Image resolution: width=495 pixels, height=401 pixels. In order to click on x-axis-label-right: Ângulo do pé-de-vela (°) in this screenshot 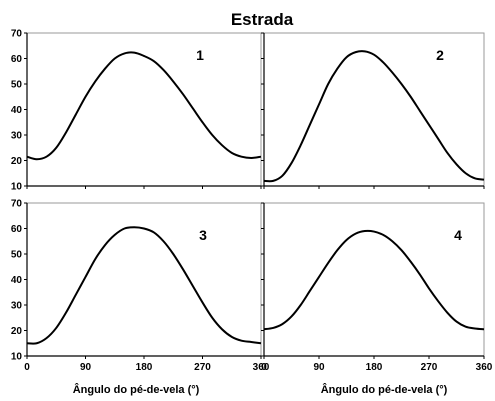, I will do `click(384, 389)`.